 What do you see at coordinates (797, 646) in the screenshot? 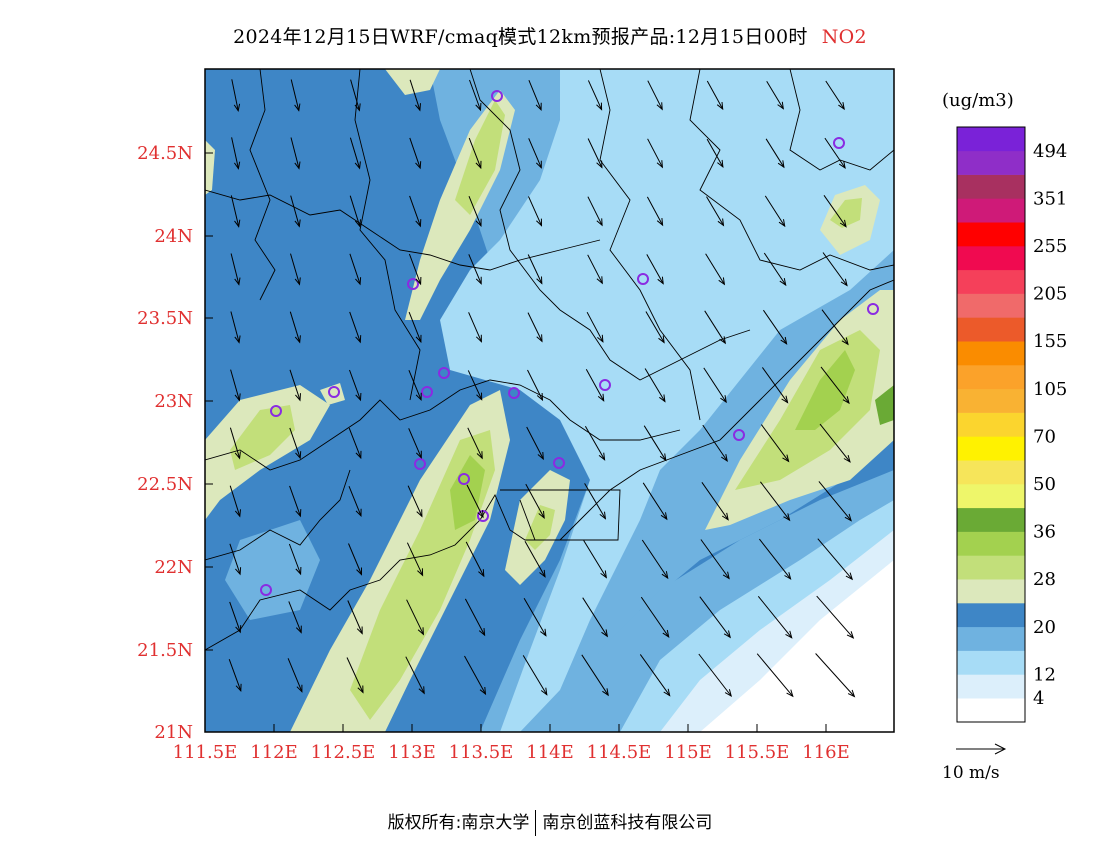
I see `field-white-southeast` at bounding box center [797, 646].